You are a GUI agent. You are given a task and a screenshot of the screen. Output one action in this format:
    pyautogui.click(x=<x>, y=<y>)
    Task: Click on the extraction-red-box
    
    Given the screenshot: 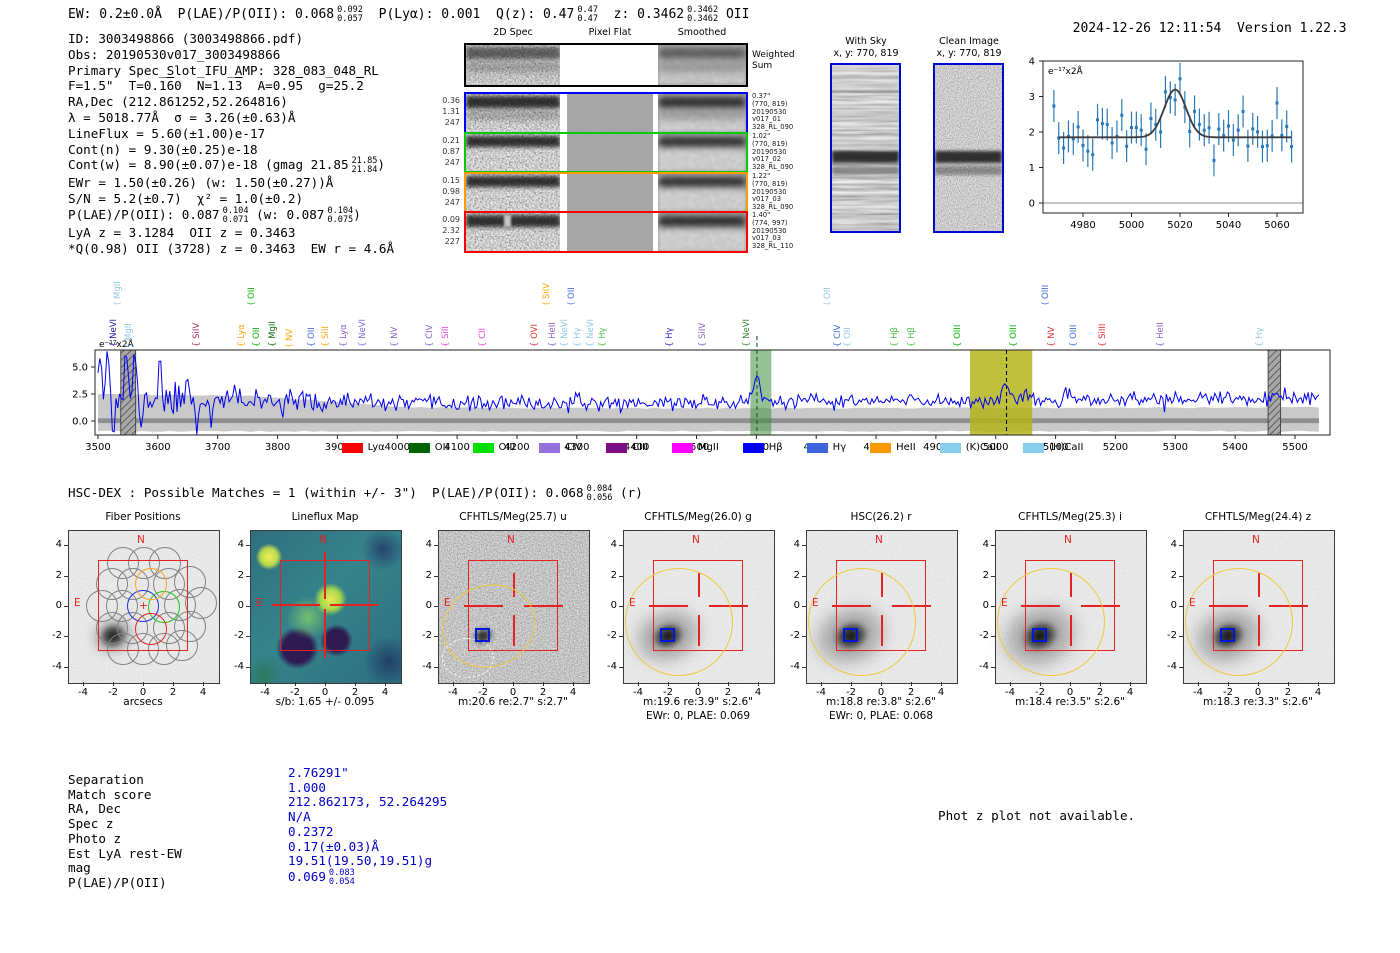 What is the action you would take?
    pyautogui.click(x=143, y=605)
    